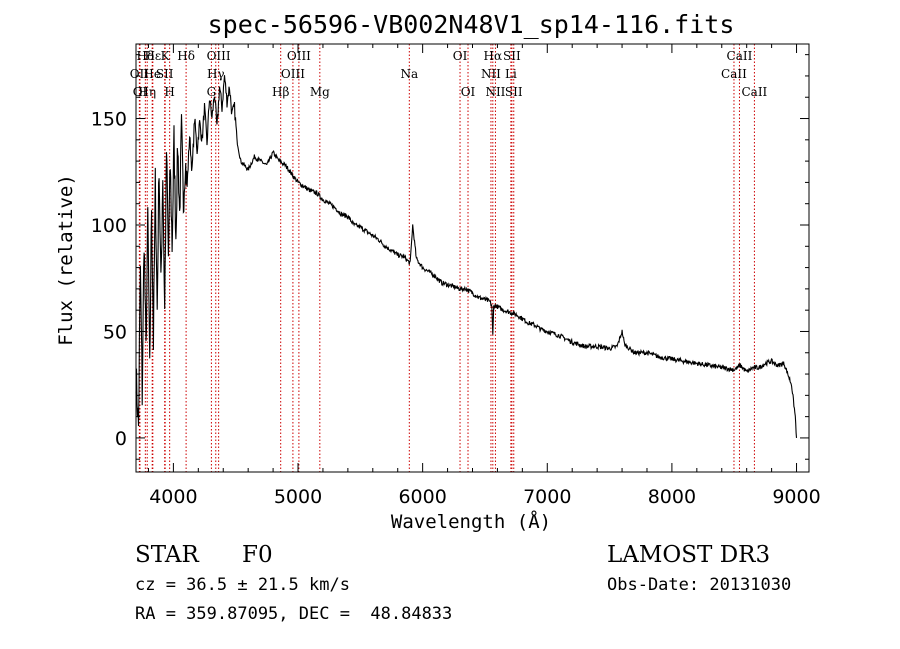 The width and height of the screenshot is (900, 649). I want to click on x-tick-label: 7000, so click(547, 497).